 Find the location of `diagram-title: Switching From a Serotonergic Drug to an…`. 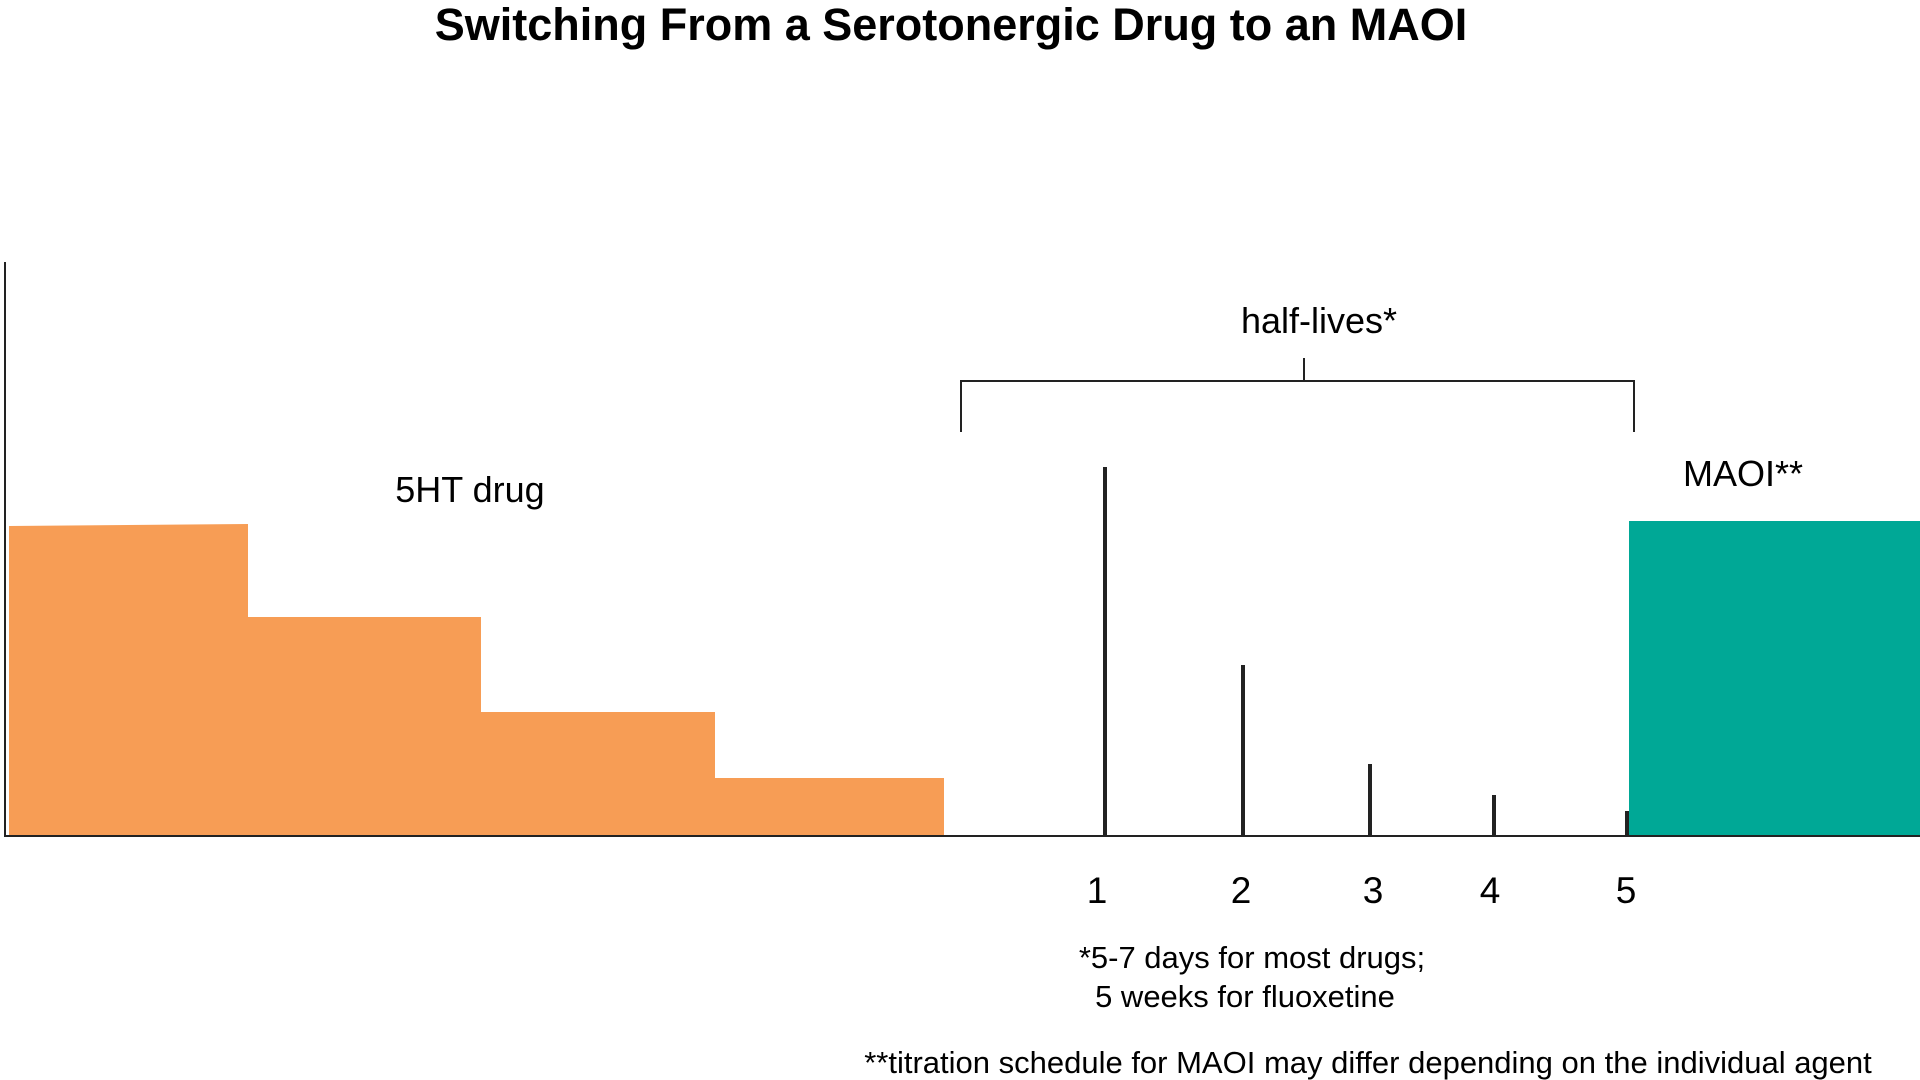

diagram-title: Switching From a Serotonergic Drug to an… is located at coordinates (951, 25).